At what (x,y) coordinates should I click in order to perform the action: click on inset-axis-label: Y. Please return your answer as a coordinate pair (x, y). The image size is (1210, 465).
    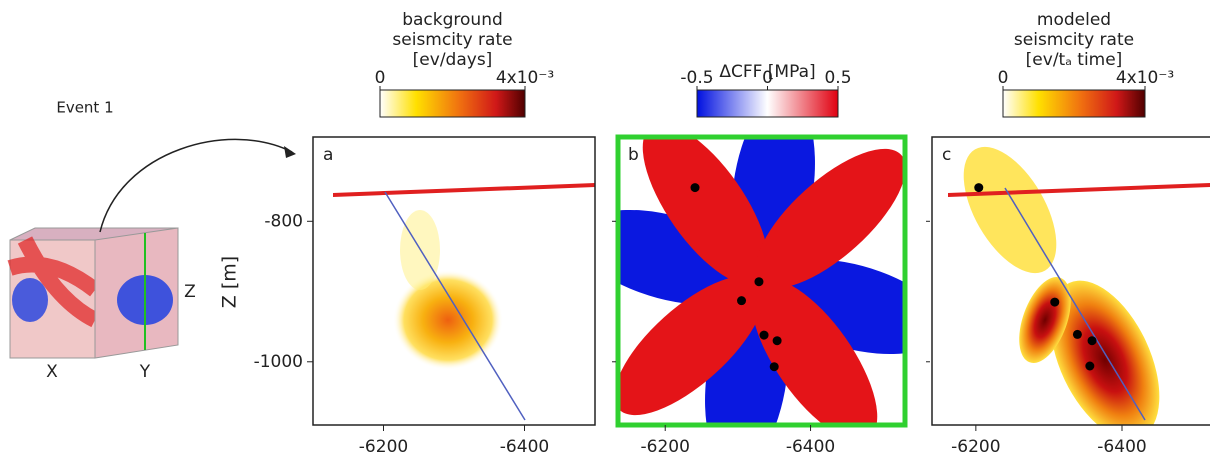
    Looking at the image, I should click on (145, 372).